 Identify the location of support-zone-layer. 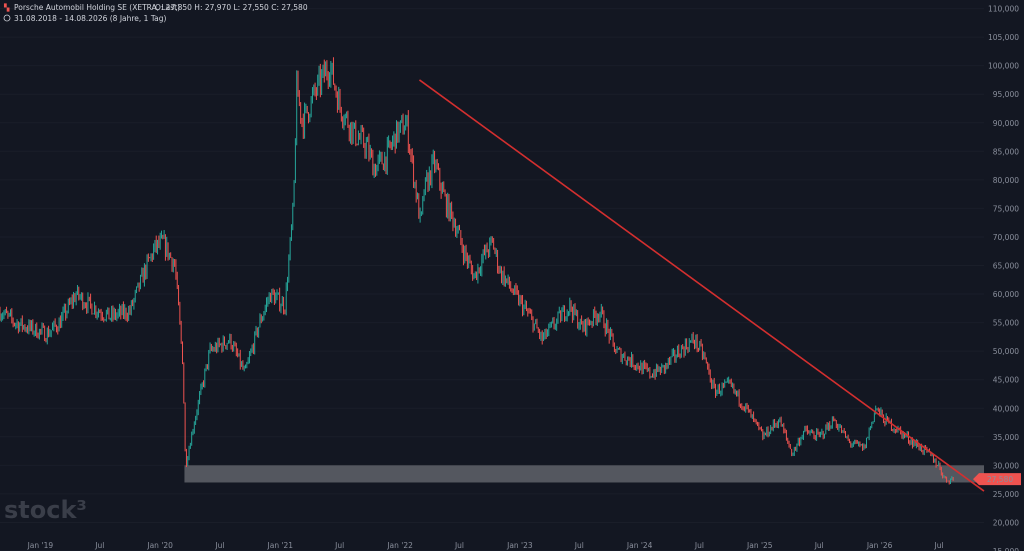
(584, 474).